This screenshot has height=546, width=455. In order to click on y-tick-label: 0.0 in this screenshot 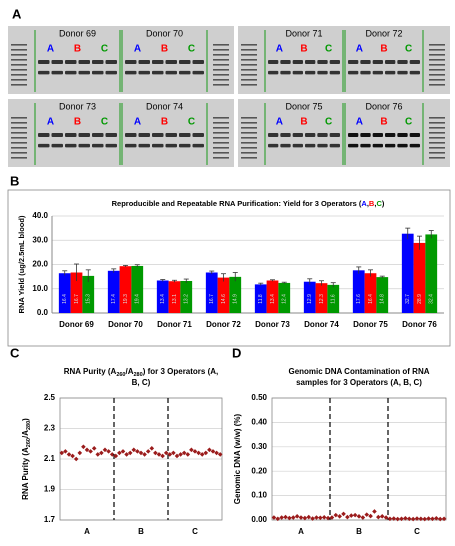, I will do `click(43, 312)`.